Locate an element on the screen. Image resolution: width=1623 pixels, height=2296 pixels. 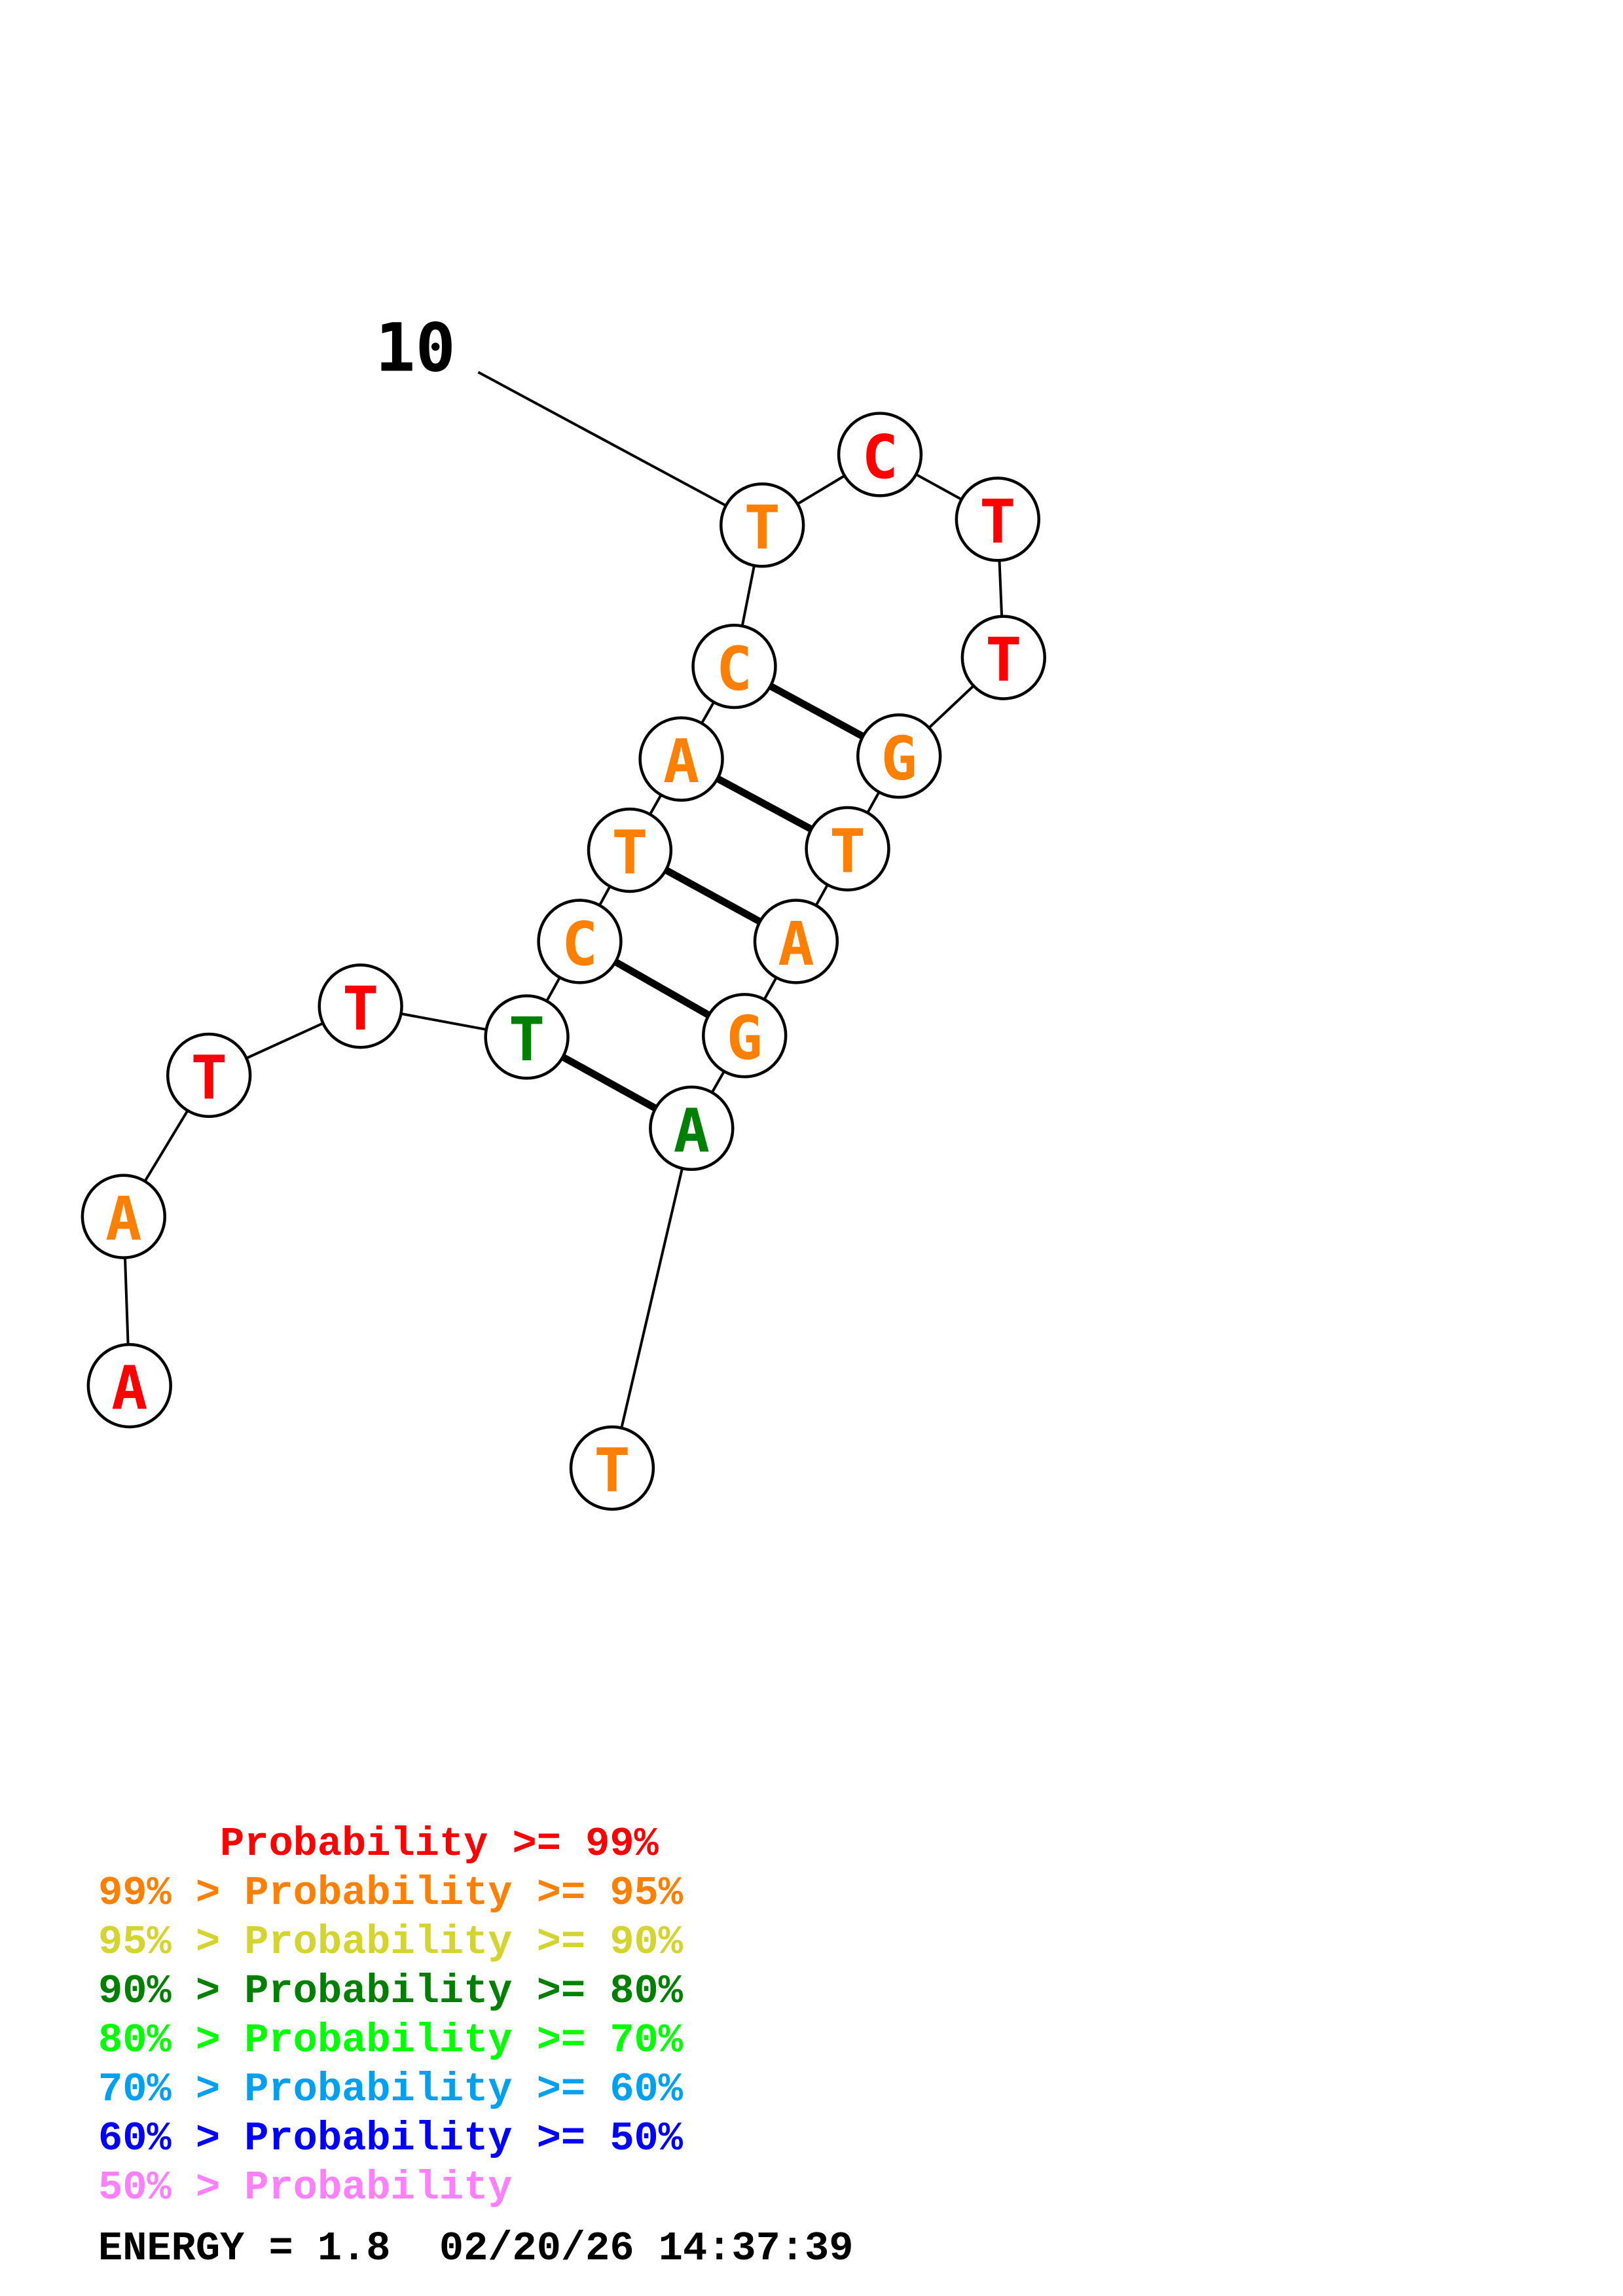
legend-row-p99: Probability >= 99% is located at coordinates (390, 1844).